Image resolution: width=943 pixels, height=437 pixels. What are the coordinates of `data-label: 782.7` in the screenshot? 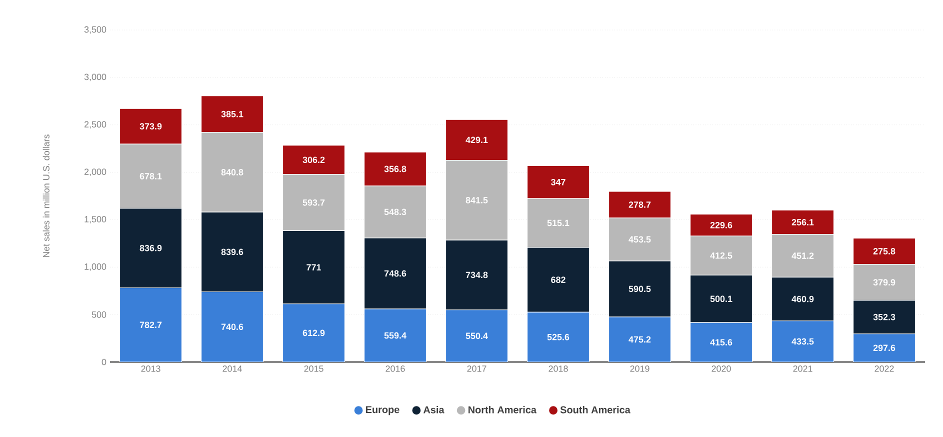 It's located at (151, 325).